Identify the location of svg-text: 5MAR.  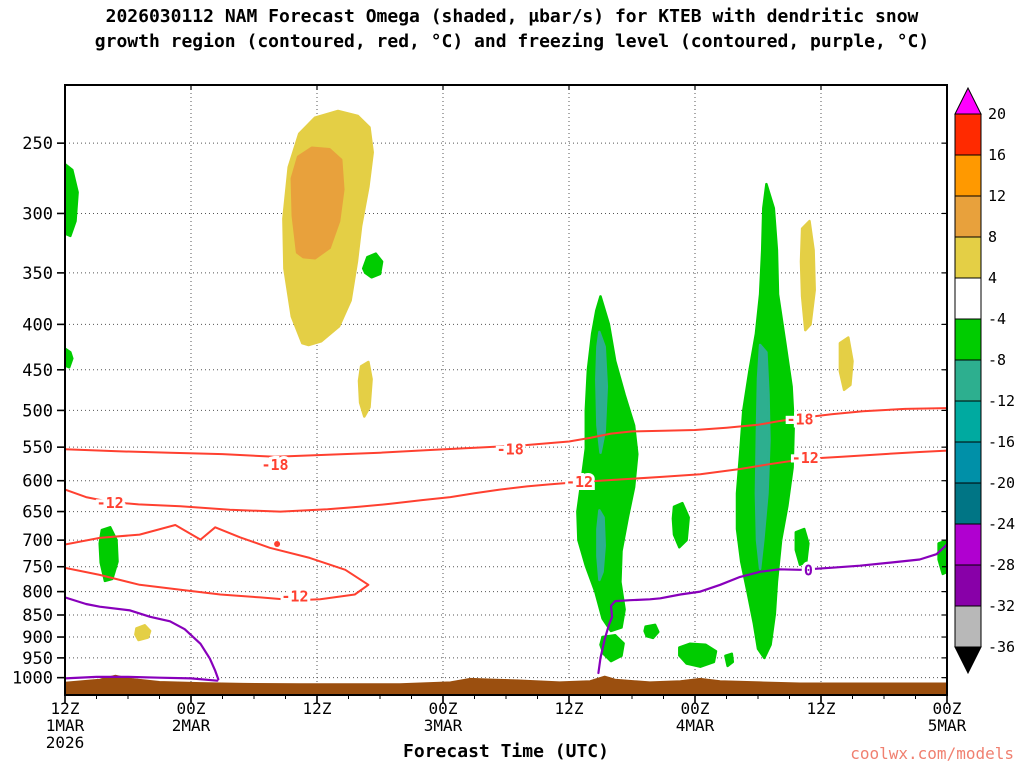
(947, 725).